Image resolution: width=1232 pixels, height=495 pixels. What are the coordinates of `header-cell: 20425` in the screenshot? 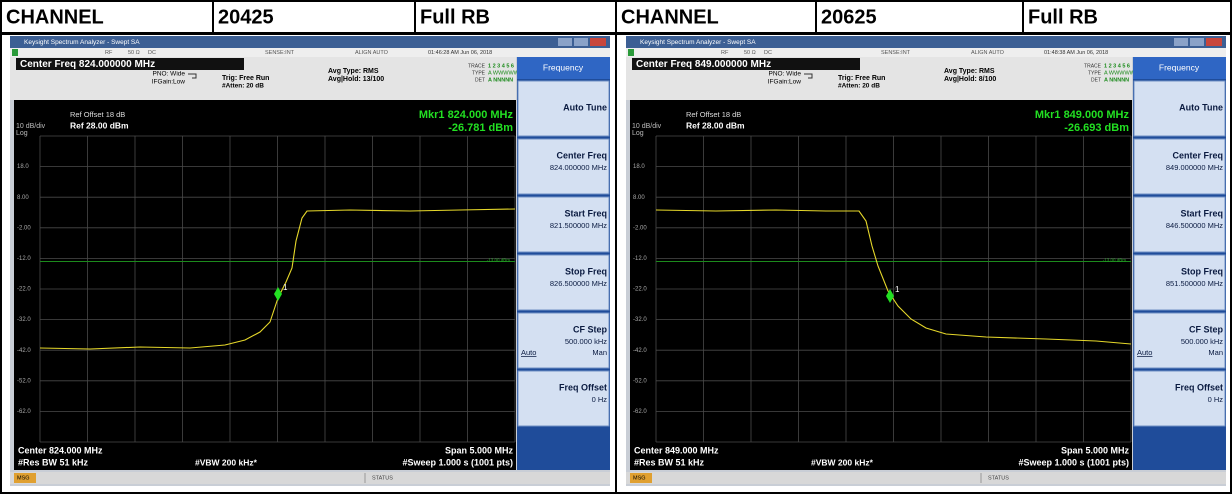 It's located at (246, 17).